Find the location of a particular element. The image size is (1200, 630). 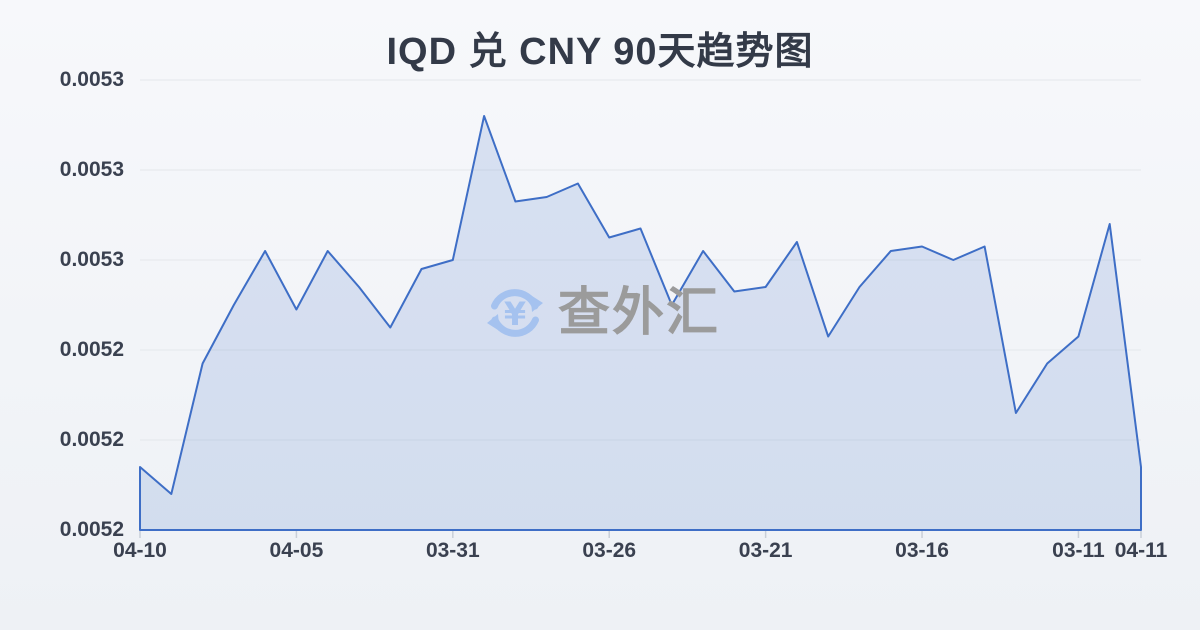

x-axis-label: 03-11 is located at coordinates (1078, 550).